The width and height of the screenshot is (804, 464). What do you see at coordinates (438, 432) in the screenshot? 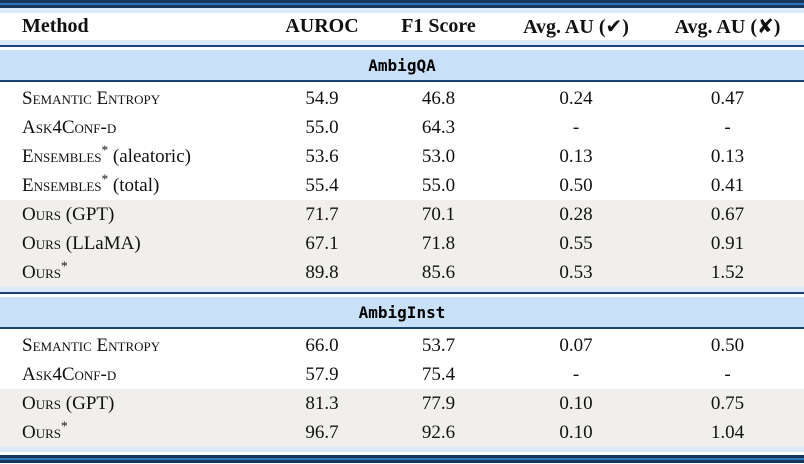
I see `f1-cell: 92.6` at bounding box center [438, 432].